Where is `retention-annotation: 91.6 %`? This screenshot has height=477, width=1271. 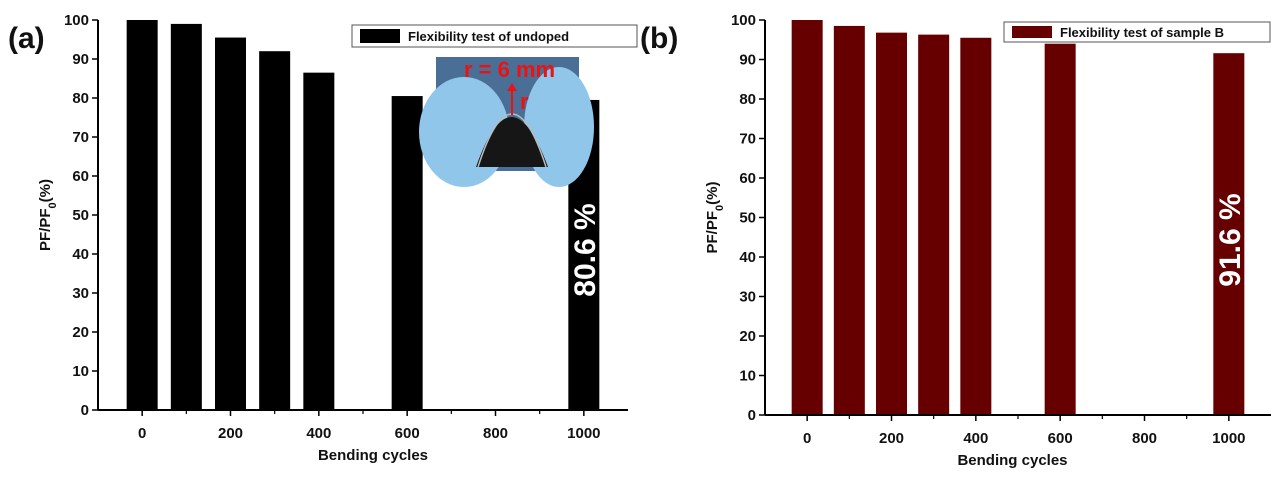 retention-annotation: 91.6 % is located at coordinates (1230, 239).